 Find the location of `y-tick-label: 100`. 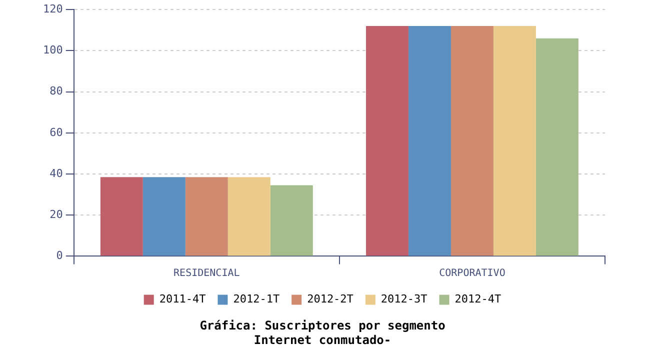

y-tick-label: 100 is located at coordinates (52, 50).